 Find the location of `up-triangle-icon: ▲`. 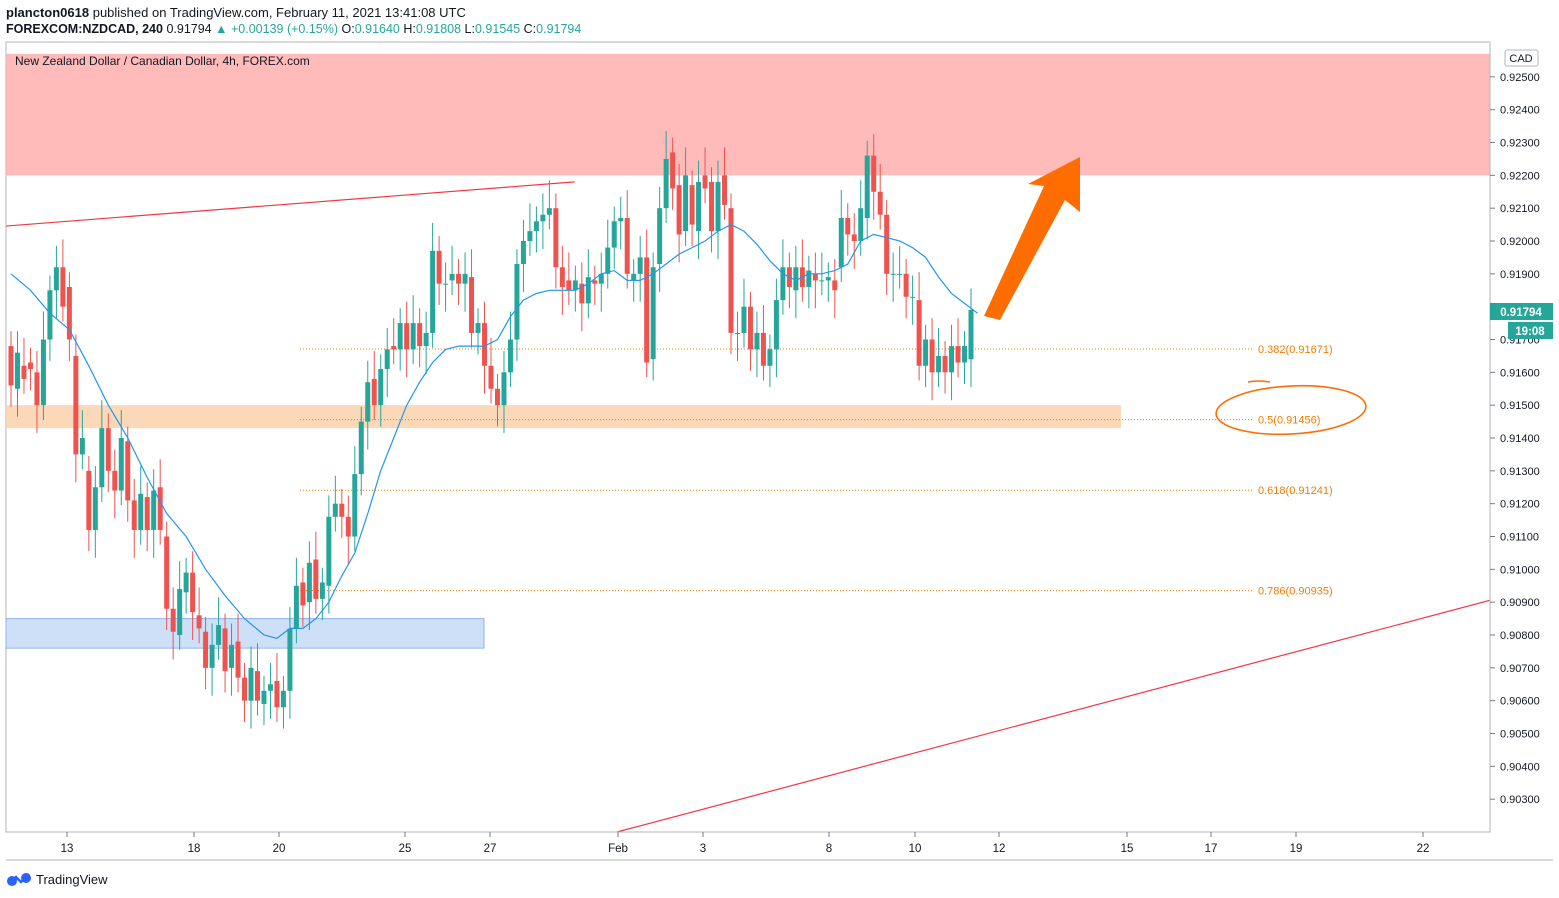

up-triangle-icon: ▲ is located at coordinates (221, 29).